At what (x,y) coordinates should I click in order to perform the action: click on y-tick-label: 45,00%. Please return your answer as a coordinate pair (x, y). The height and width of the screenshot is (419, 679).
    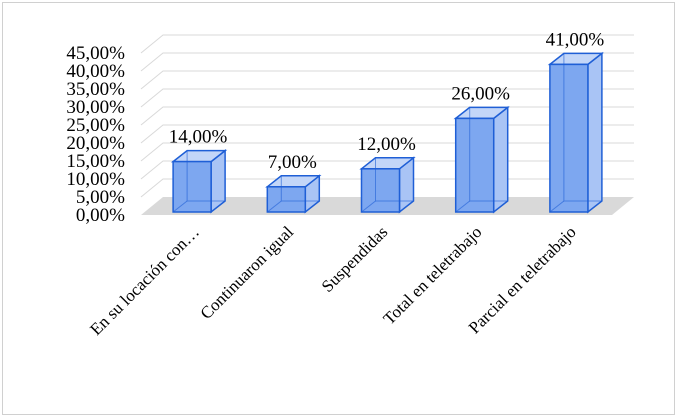
    Looking at the image, I should click on (95, 53).